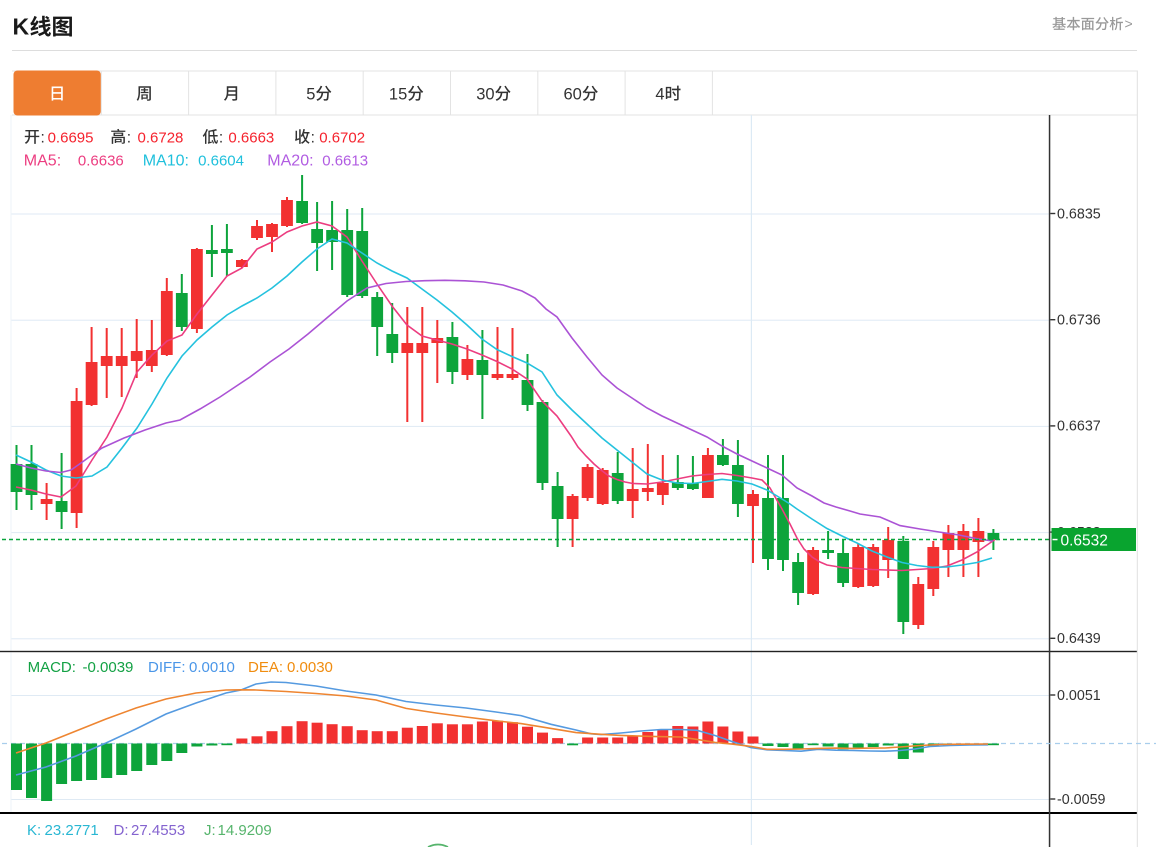 This screenshot has width=1156, height=847. Describe the element at coordinates (166, 161) in the screenshot. I see `svg-text: MA10:` at that location.